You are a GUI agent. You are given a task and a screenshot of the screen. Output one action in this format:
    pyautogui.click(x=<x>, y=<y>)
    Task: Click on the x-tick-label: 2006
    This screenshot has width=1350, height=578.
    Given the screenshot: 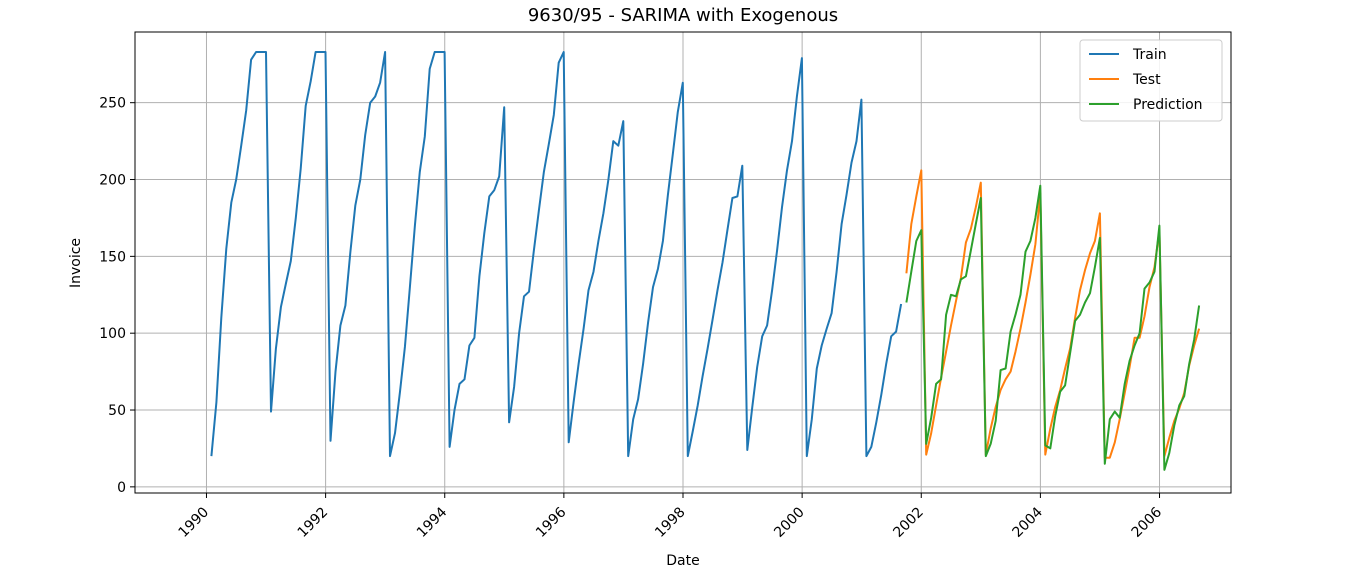 What is the action you would take?
    pyautogui.click(x=1147, y=522)
    